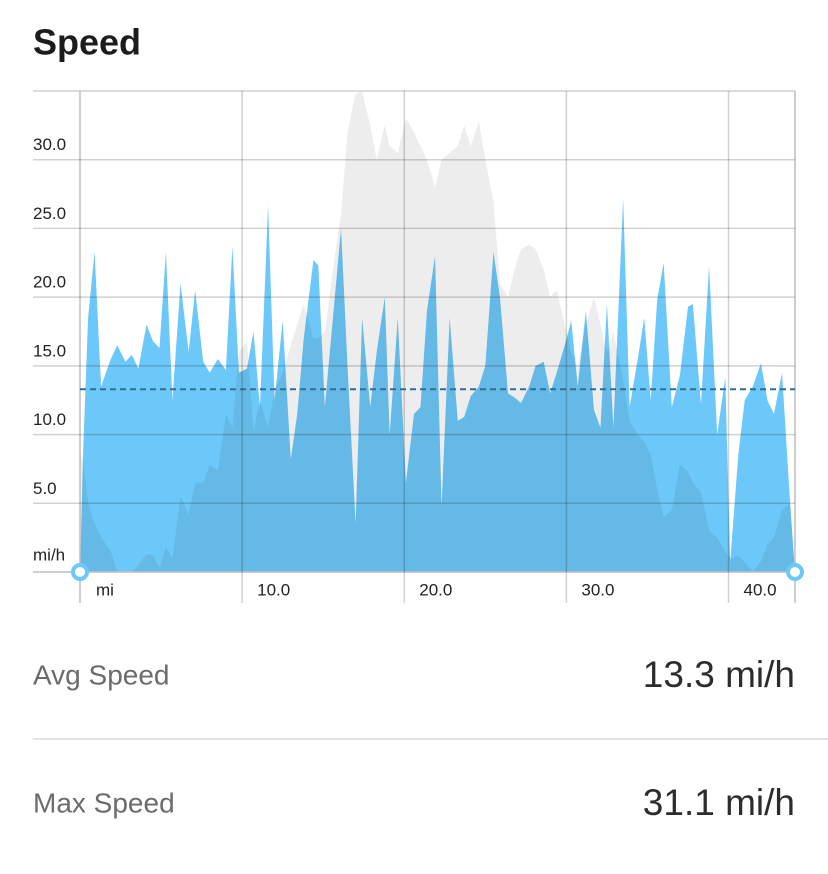 The height and width of the screenshot is (874, 828). What do you see at coordinates (49, 419) in the screenshot?
I see `y-tick-label: 10.0` at bounding box center [49, 419].